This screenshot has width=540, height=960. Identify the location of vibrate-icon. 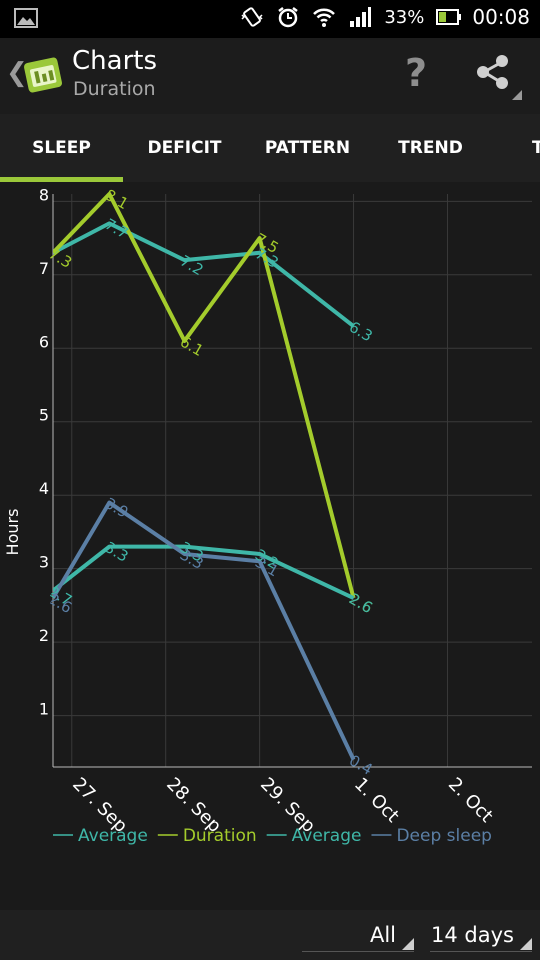
(252, 17).